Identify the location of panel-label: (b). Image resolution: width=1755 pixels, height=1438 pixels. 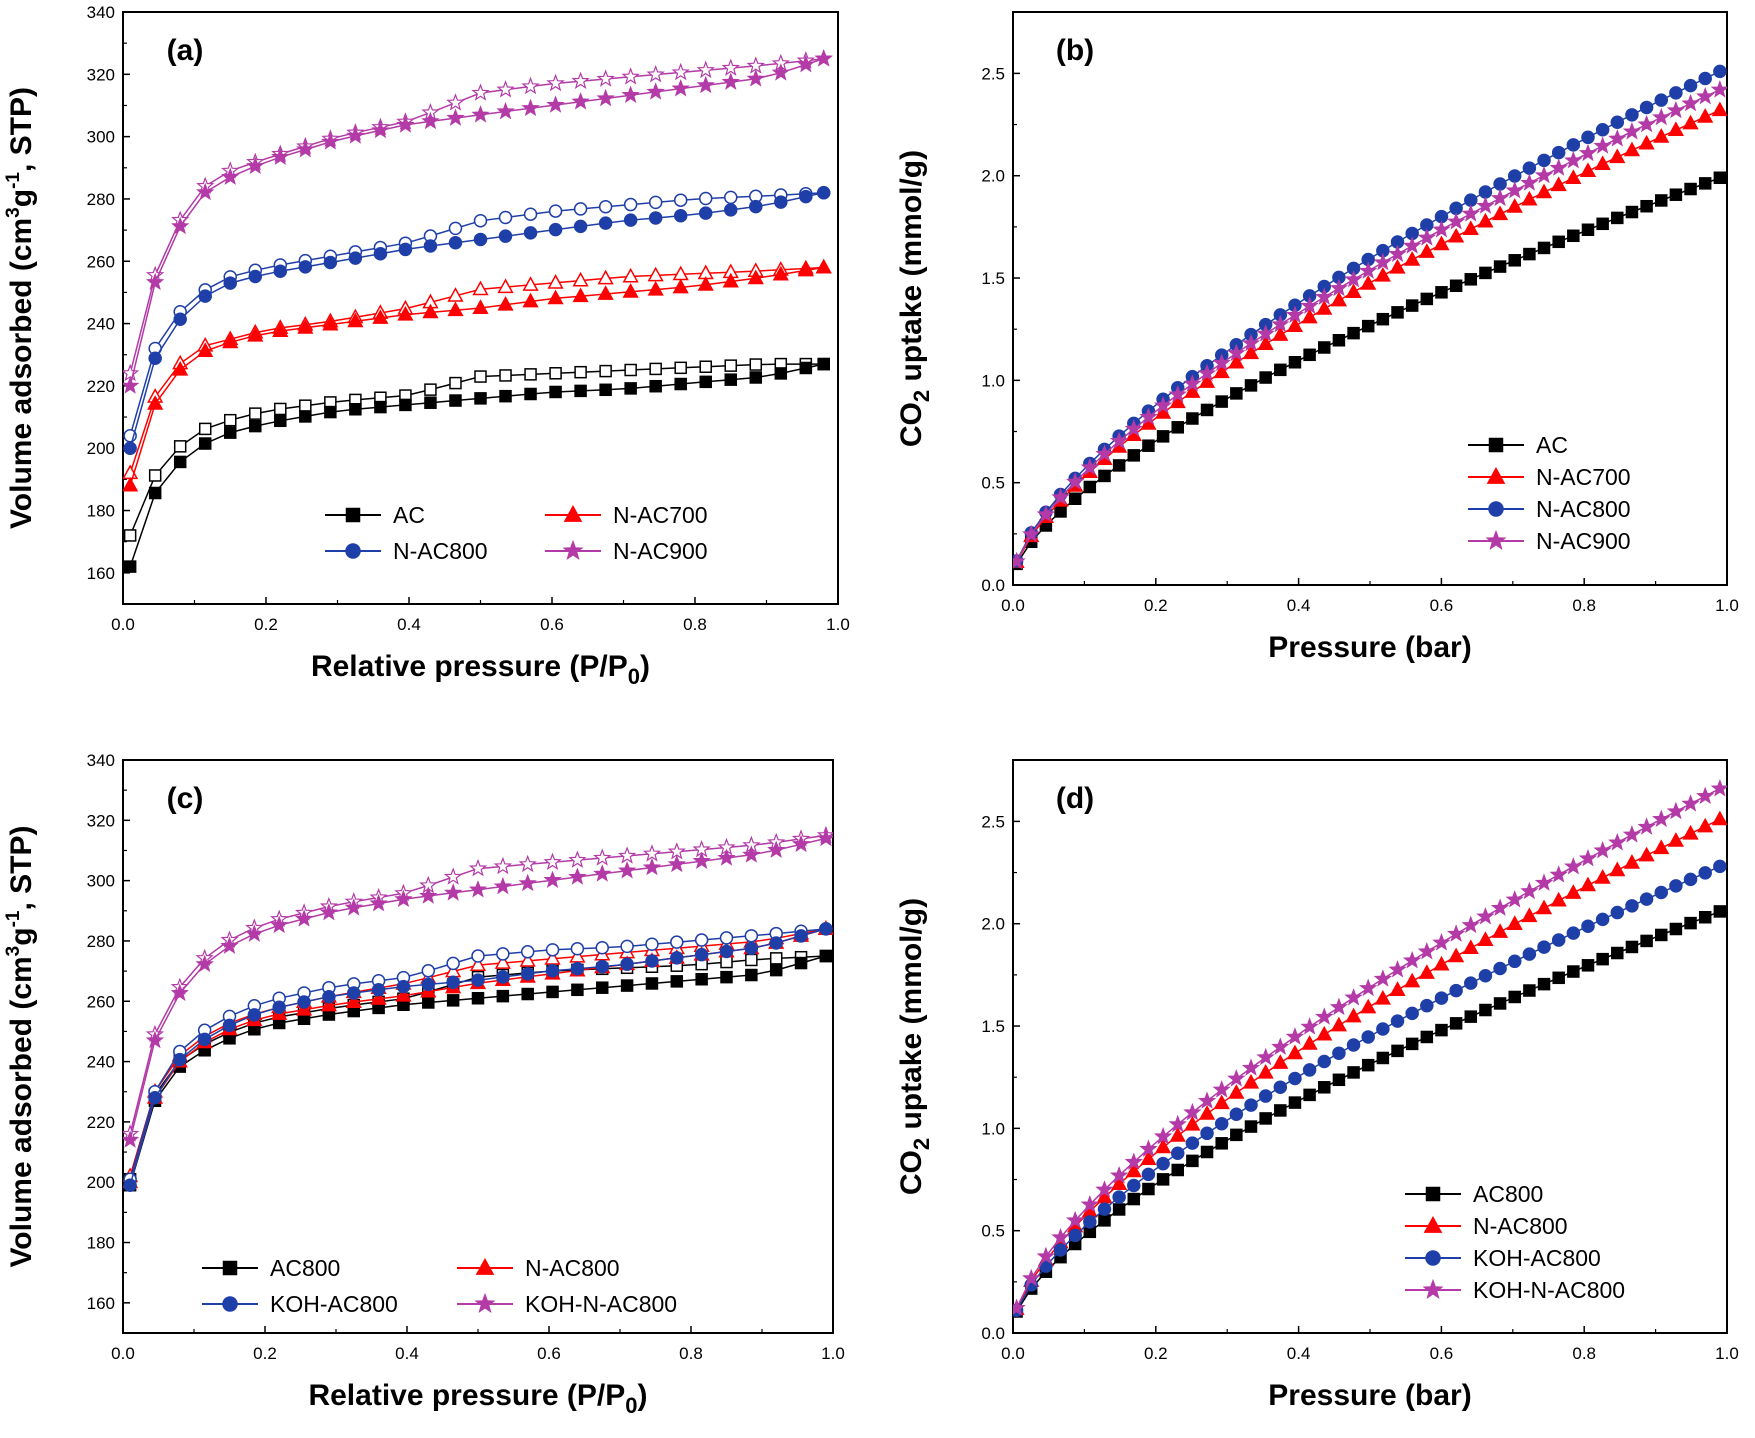
(1075, 50).